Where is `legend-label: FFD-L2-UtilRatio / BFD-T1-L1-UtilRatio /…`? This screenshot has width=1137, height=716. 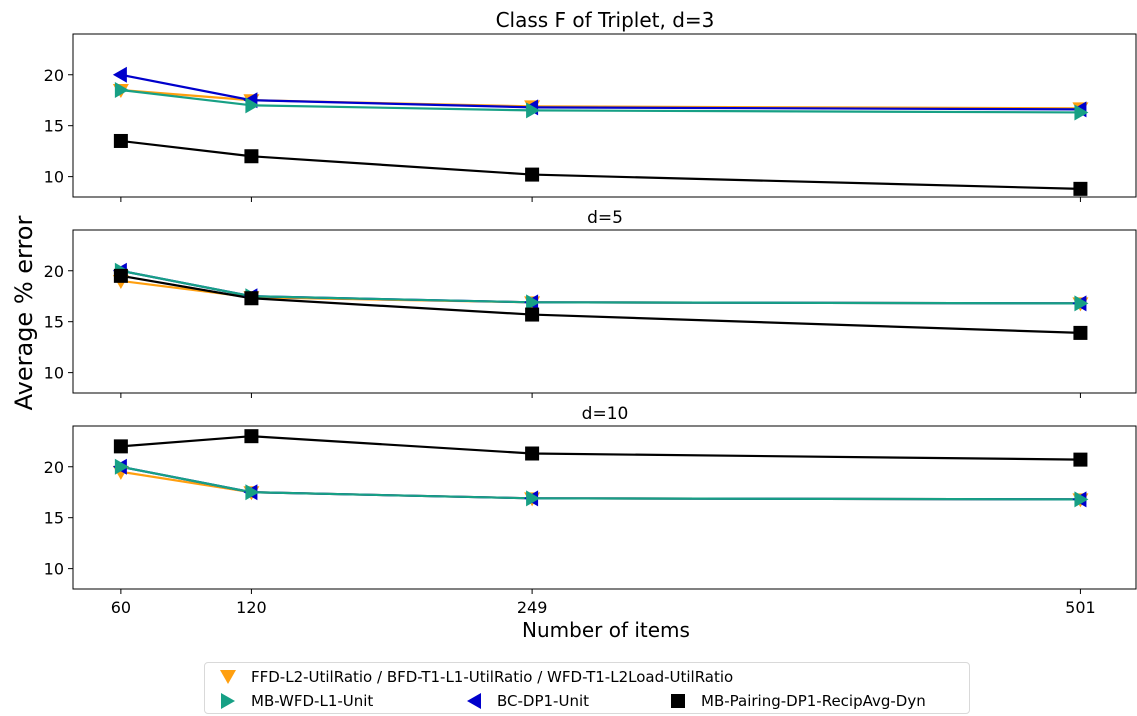
legend-label: FFD-L2-UtilRatio / BFD-T1-L1-UtilRatio /… is located at coordinates (492, 677).